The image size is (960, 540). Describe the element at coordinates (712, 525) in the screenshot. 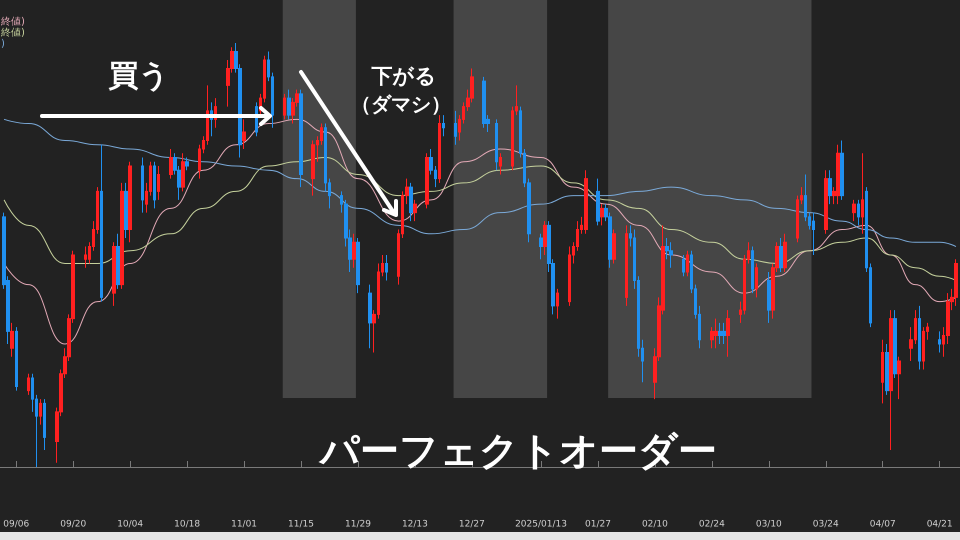

I see `x-tick-label: 02/24` at that location.